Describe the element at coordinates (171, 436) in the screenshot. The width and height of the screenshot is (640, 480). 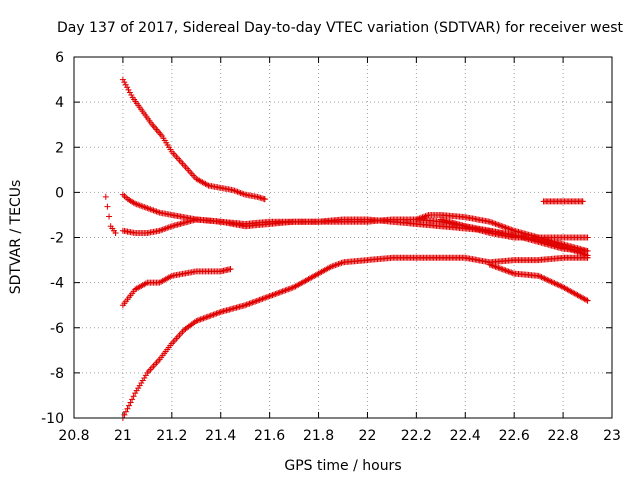
I see `x-tick-label: 21.2` at that location.